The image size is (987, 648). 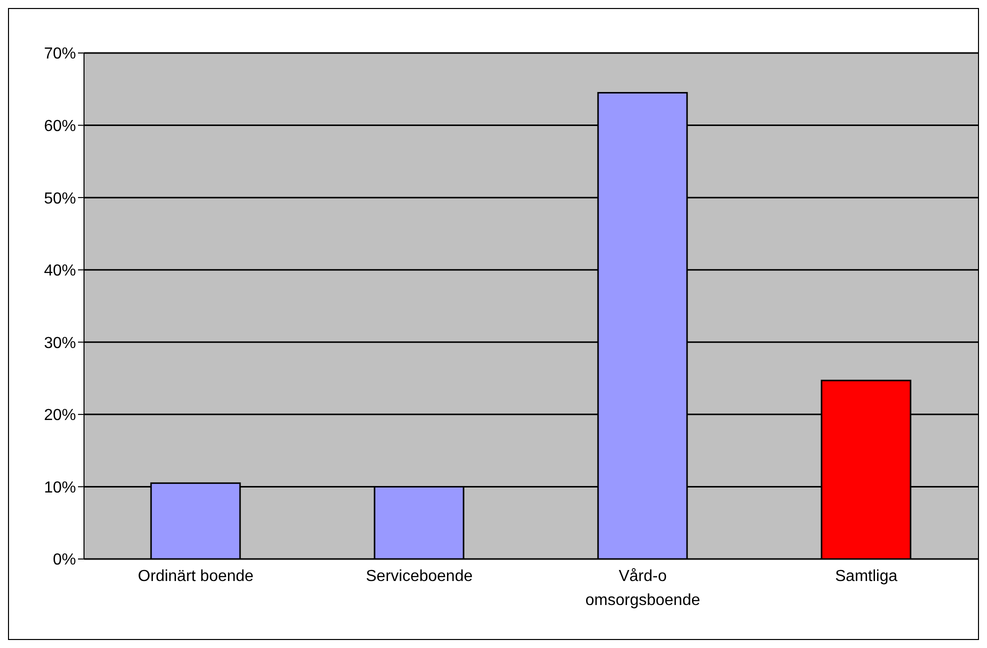 I want to click on y-tick-label: 0%, so click(x=64, y=560).